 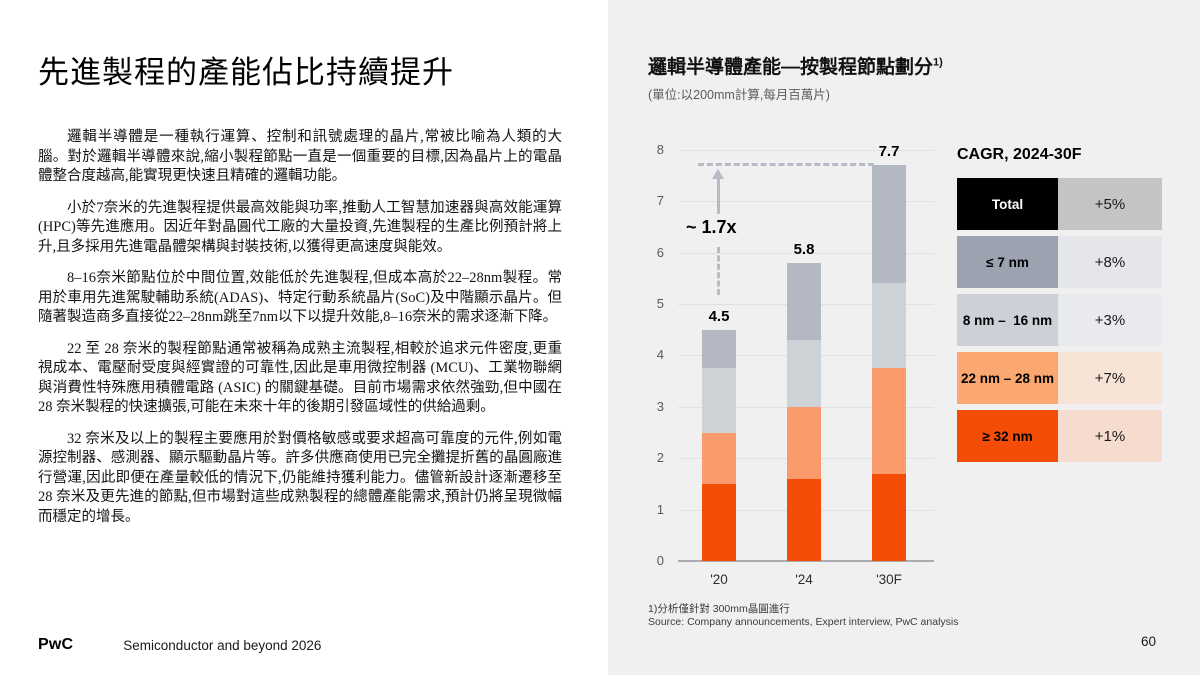 I want to click on bar-total-label: 7.7, so click(x=889, y=152).